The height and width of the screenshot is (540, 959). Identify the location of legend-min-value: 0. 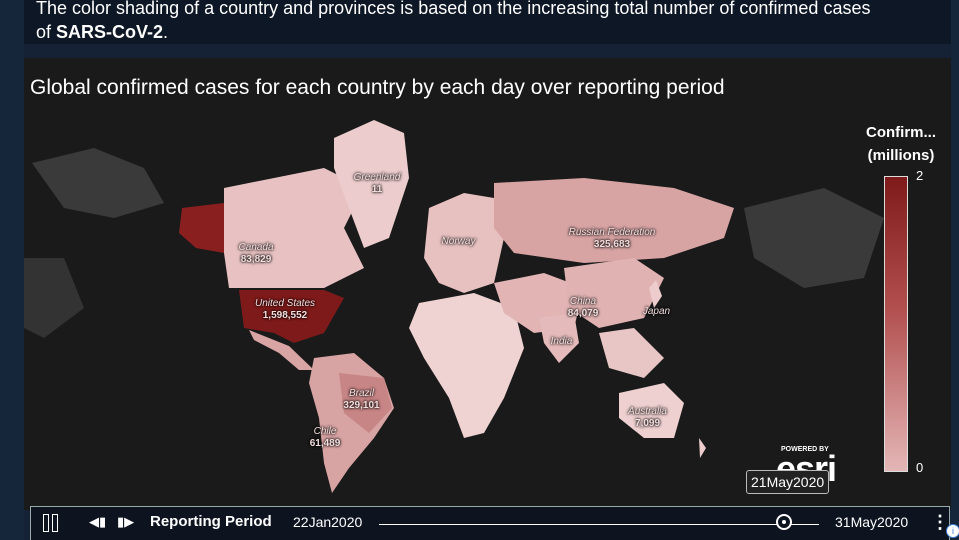
(920, 467).